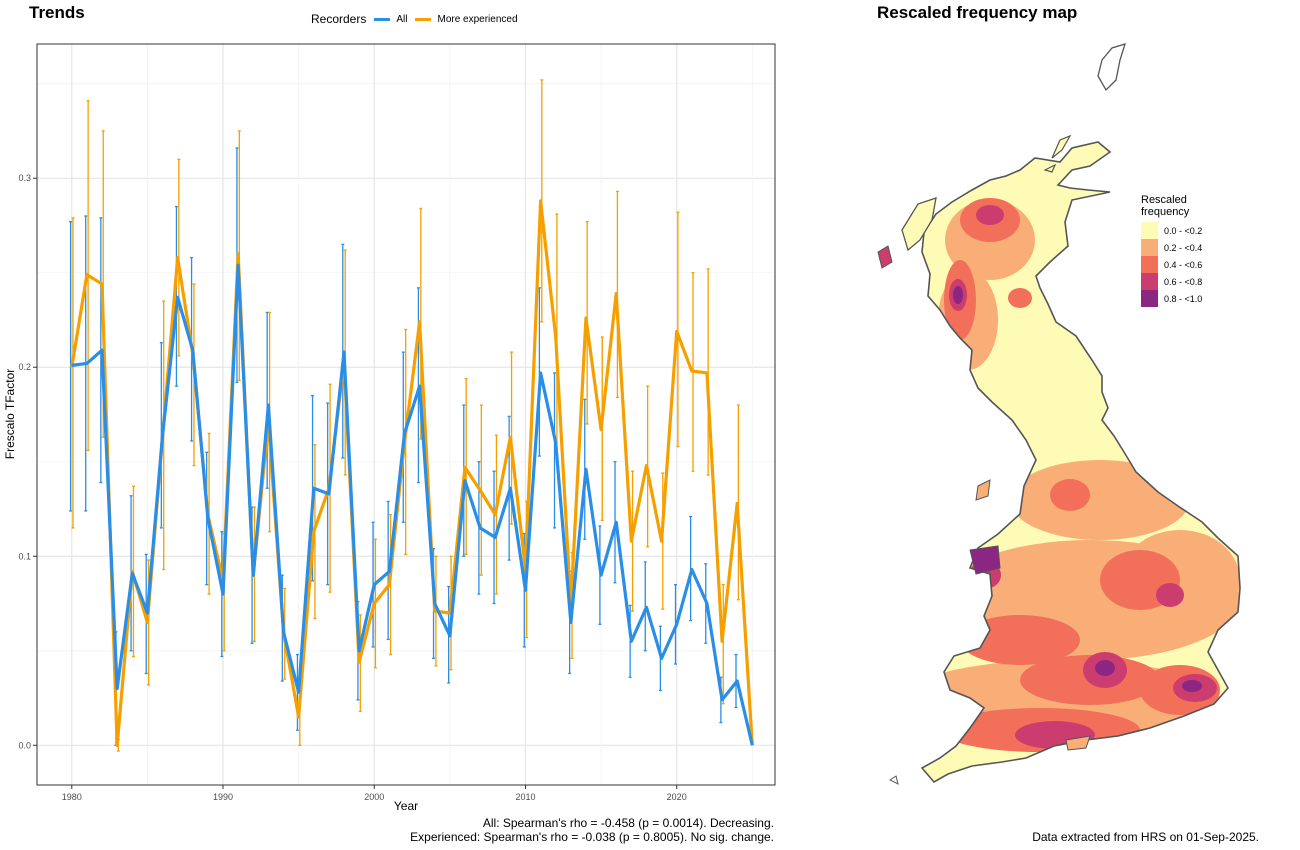 This screenshot has height=850, width=1300. What do you see at coordinates (1111, 67) in the screenshot?
I see `shetland-islands` at bounding box center [1111, 67].